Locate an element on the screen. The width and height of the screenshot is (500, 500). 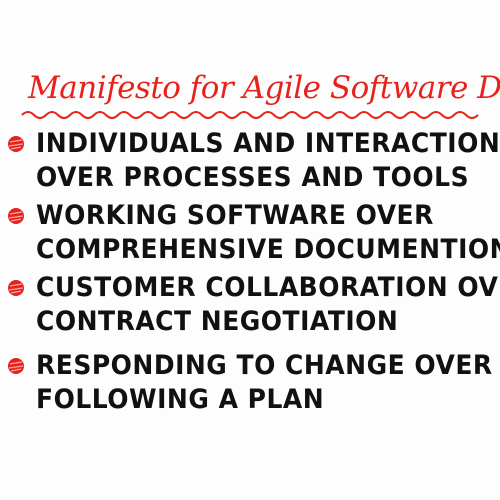
page-title: Manifesto for Agile Software Dev. is located at coordinates (264, 88).